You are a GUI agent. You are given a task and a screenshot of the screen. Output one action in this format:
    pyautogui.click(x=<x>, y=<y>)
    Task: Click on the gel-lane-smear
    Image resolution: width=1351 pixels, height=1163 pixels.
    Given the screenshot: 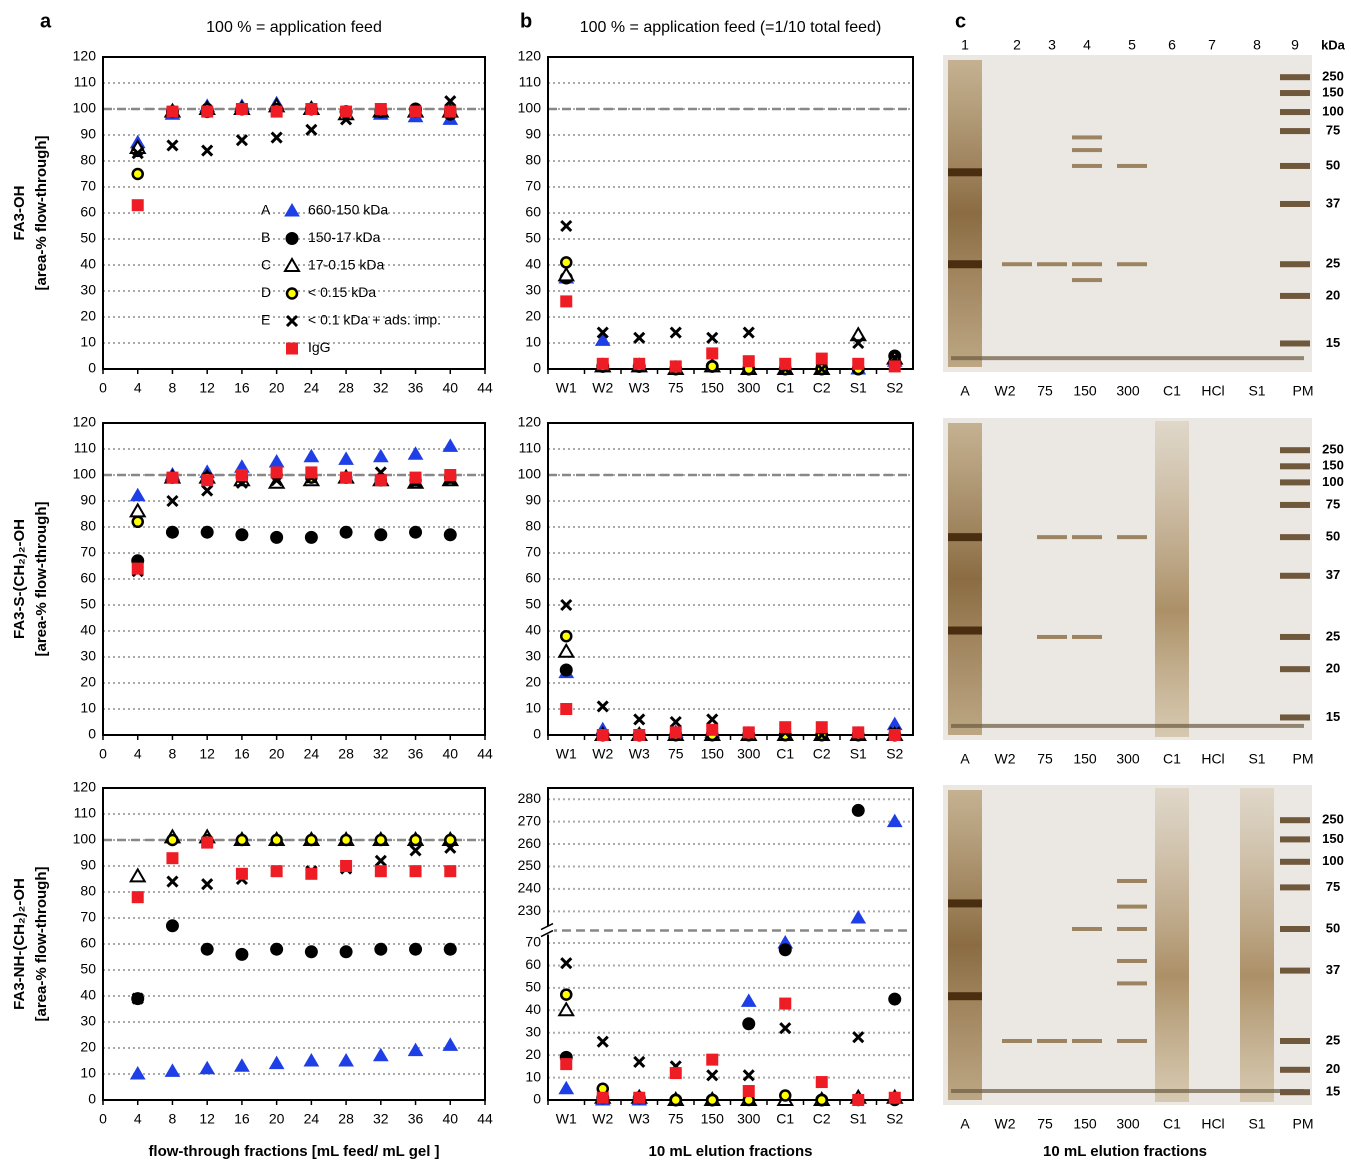 What is the action you would take?
    pyautogui.click(x=1172, y=579)
    